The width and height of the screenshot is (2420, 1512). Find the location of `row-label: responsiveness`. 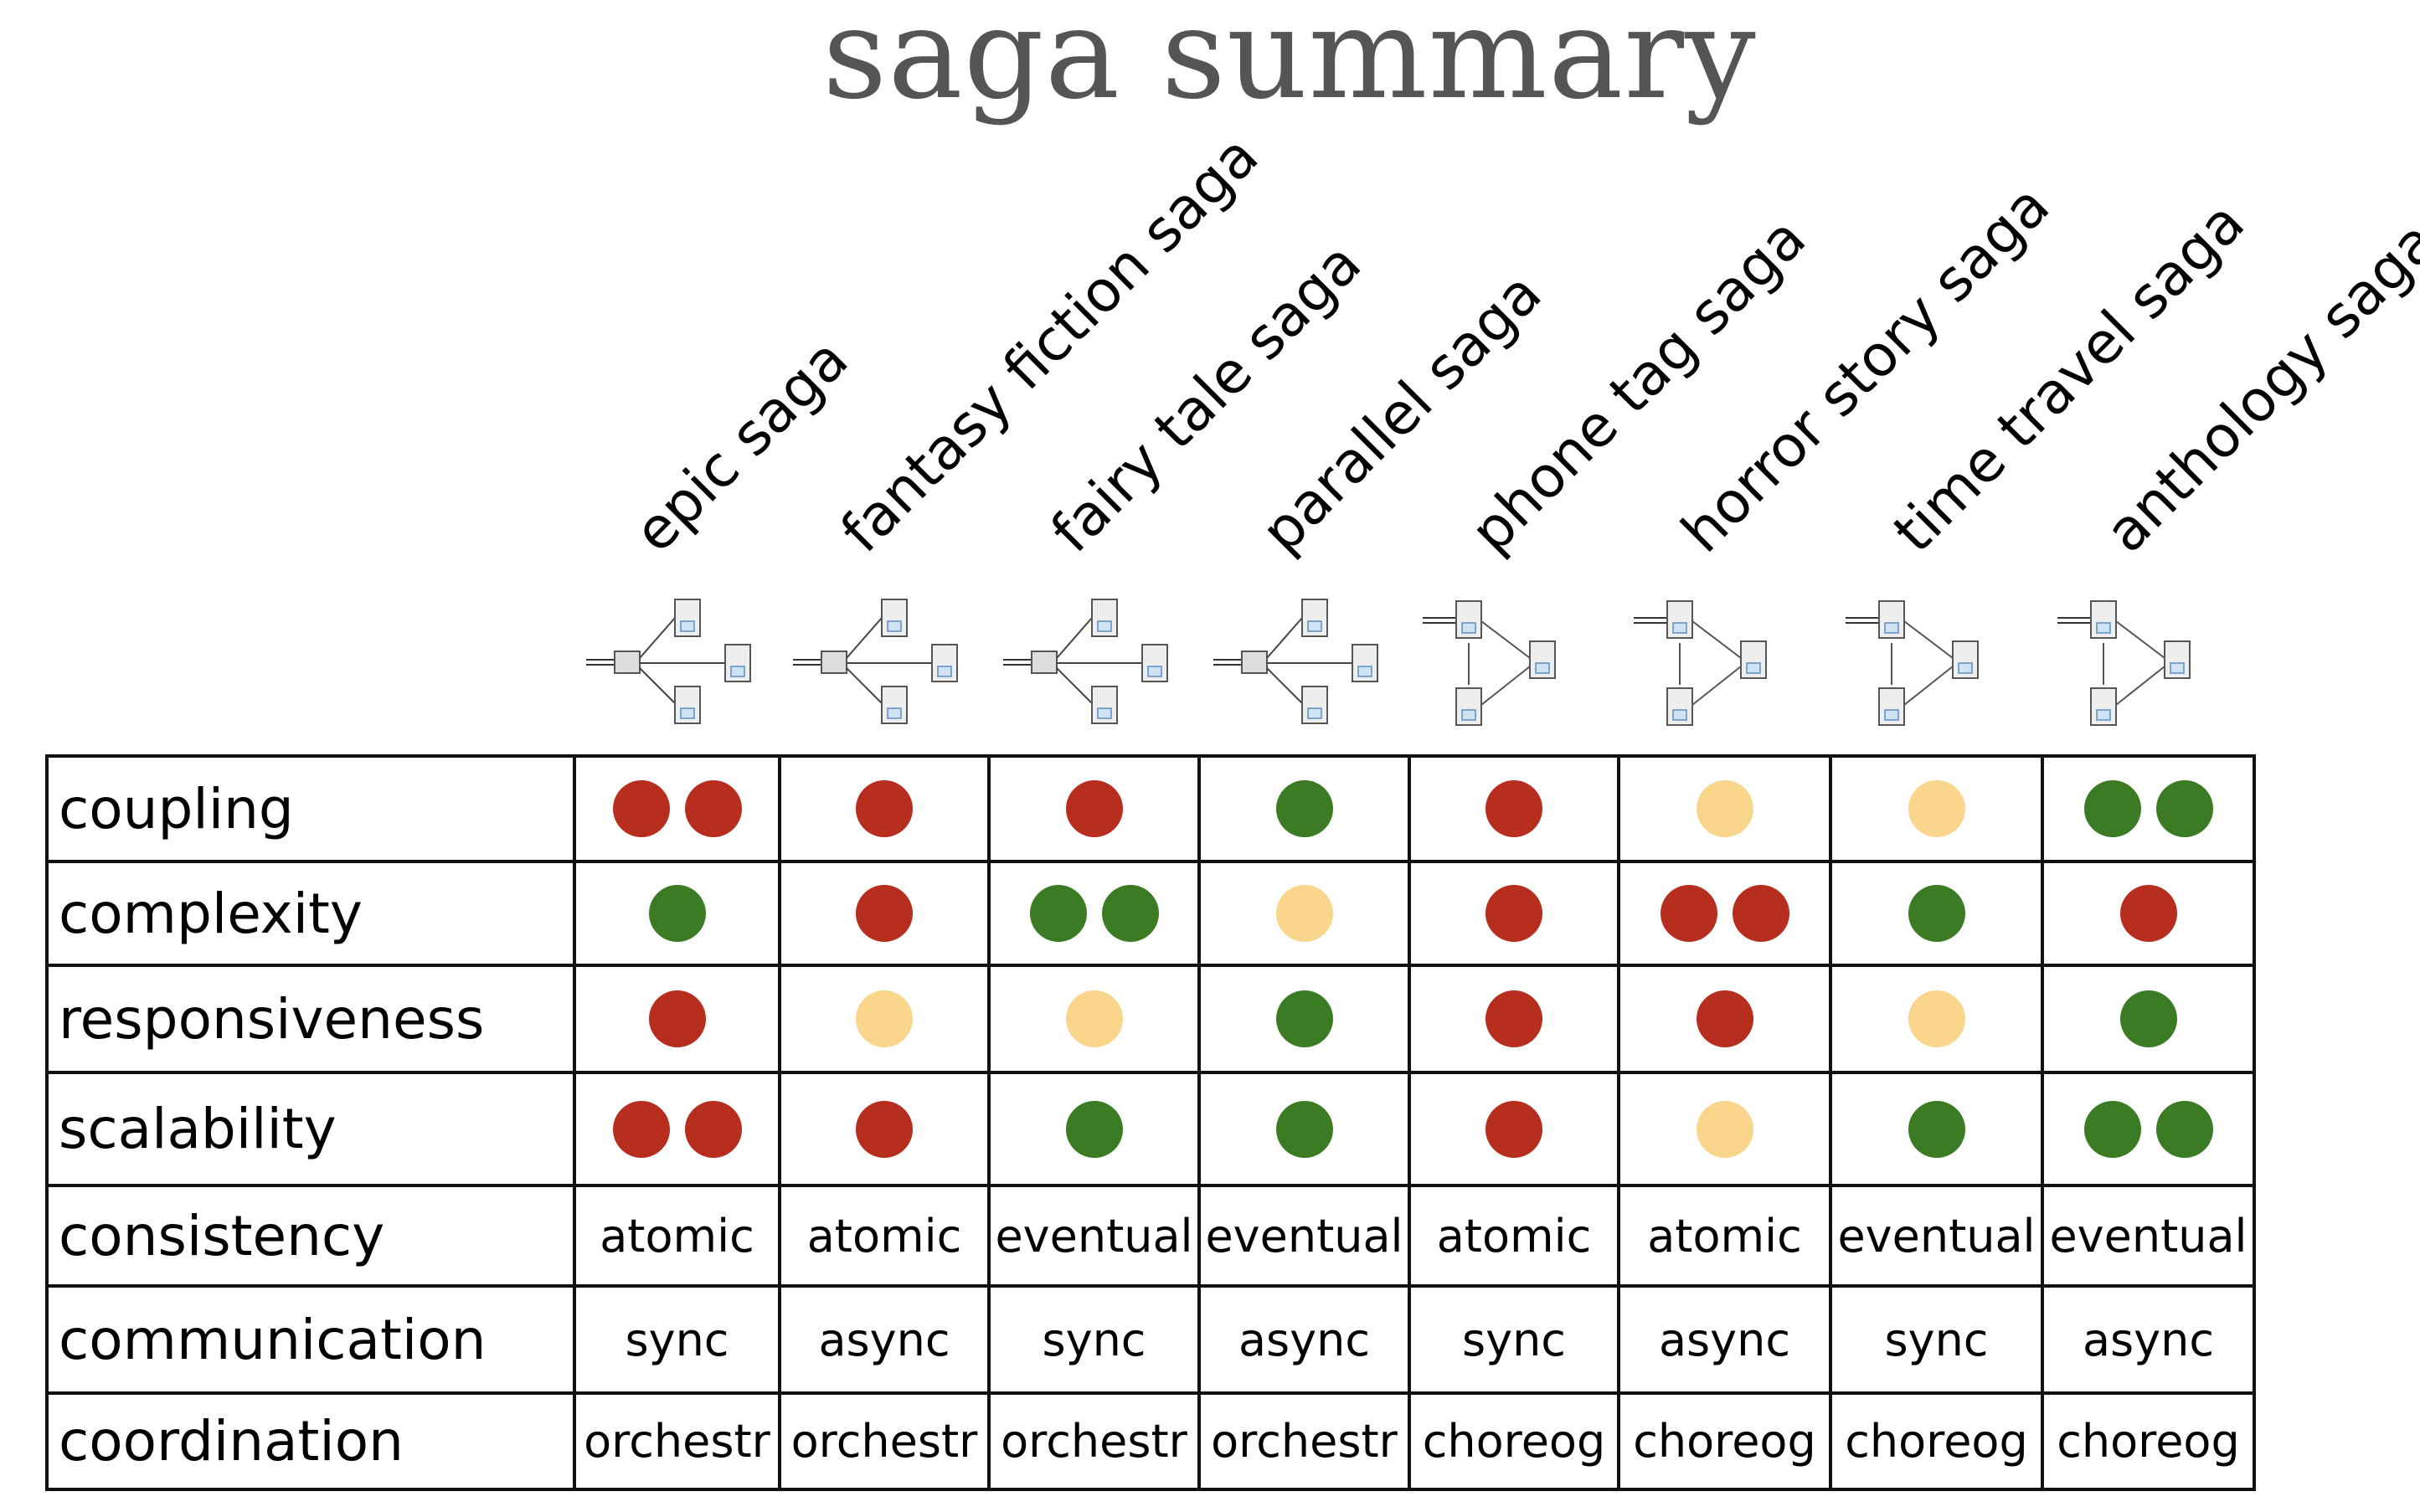

row-label: responsiveness is located at coordinates (310, 1019).